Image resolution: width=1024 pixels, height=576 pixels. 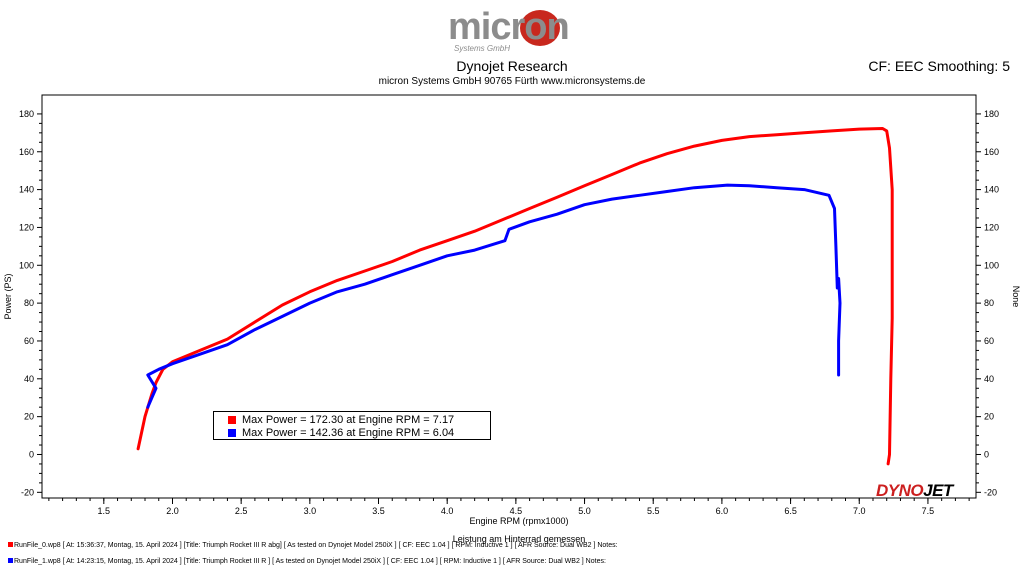 What do you see at coordinates (989, 417) in the screenshot?
I see `y-tick-label-right: 20` at bounding box center [989, 417].